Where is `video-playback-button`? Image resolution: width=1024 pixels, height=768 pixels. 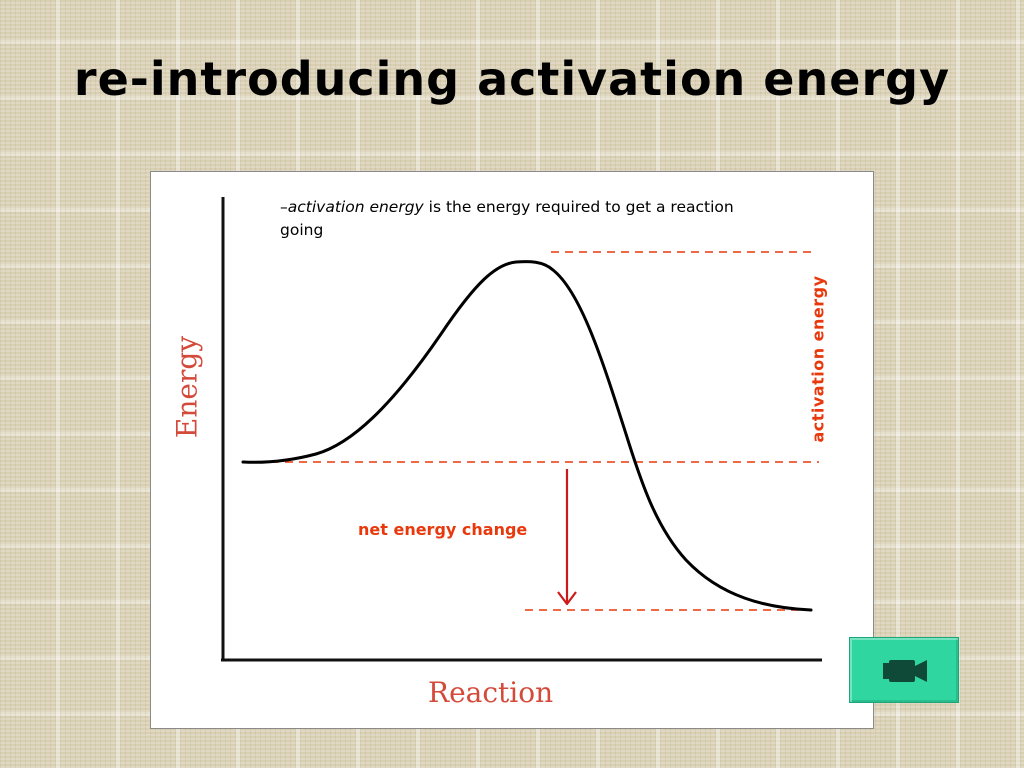
video-playback-button is located at coordinates (904, 670).